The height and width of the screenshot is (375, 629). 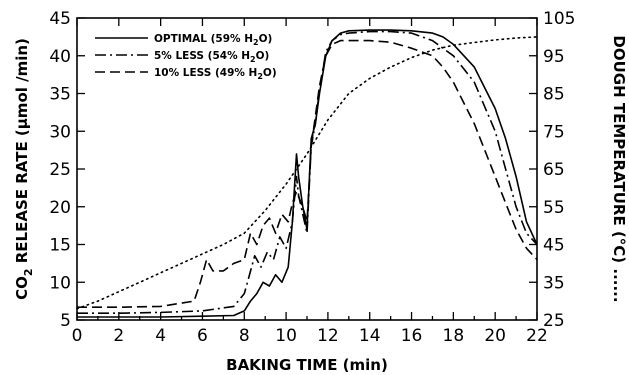 What do you see at coordinates (554, 321) in the screenshot?
I see `y2-tick-label: 25` at bounding box center [554, 321].